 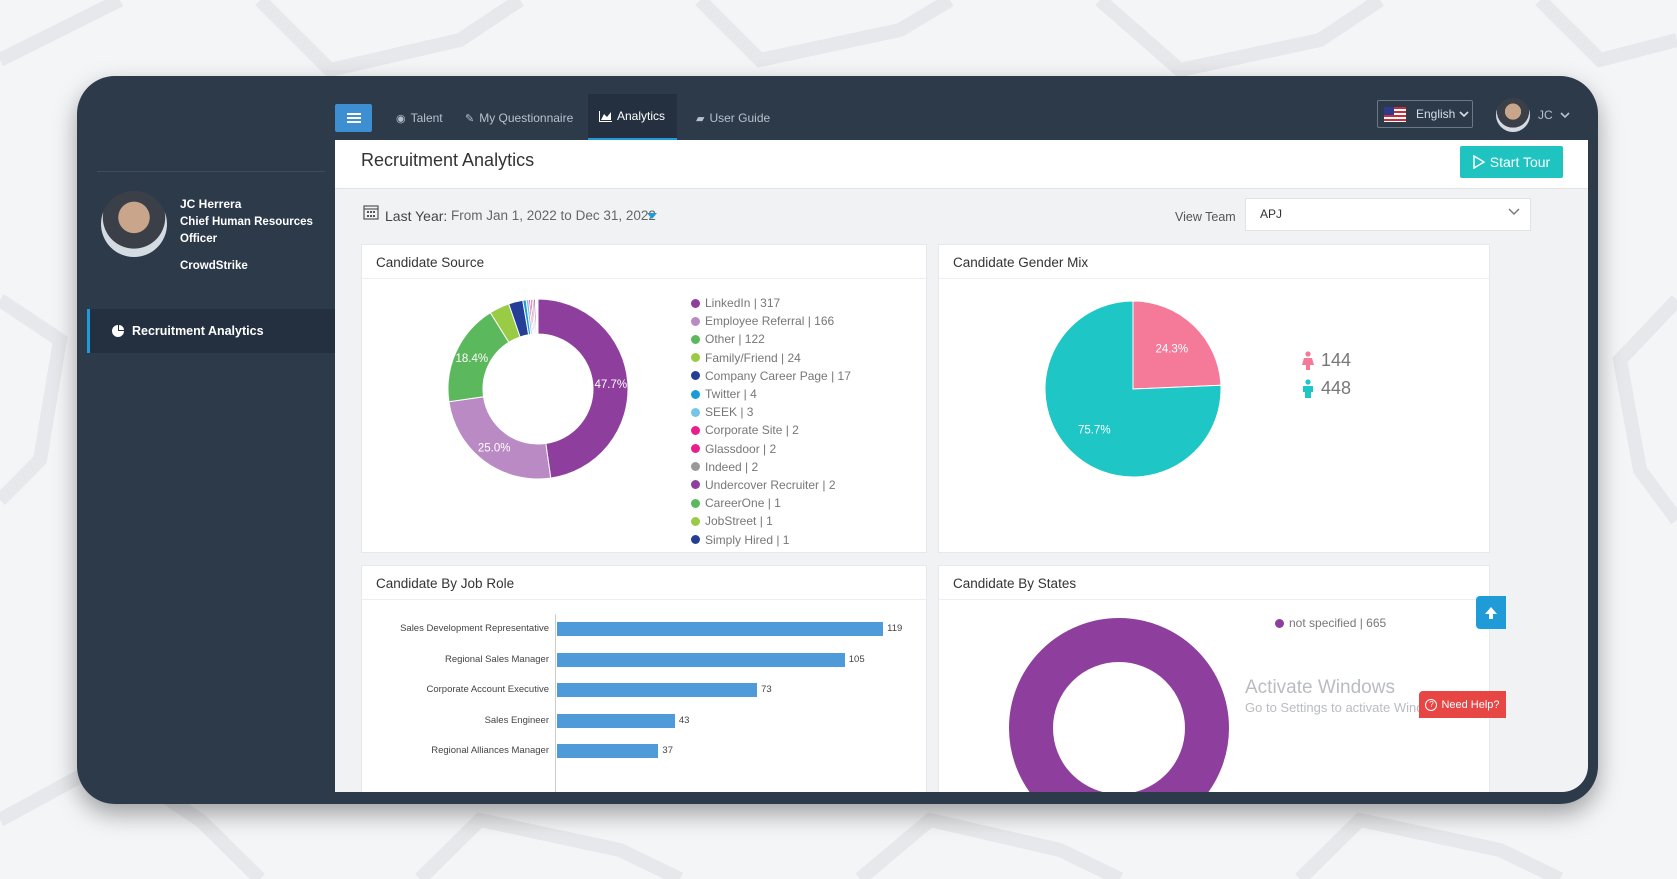 What do you see at coordinates (516, 720) in the screenshot?
I see `bar-category-label: Sales Engineer` at bounding box center [516, 720].